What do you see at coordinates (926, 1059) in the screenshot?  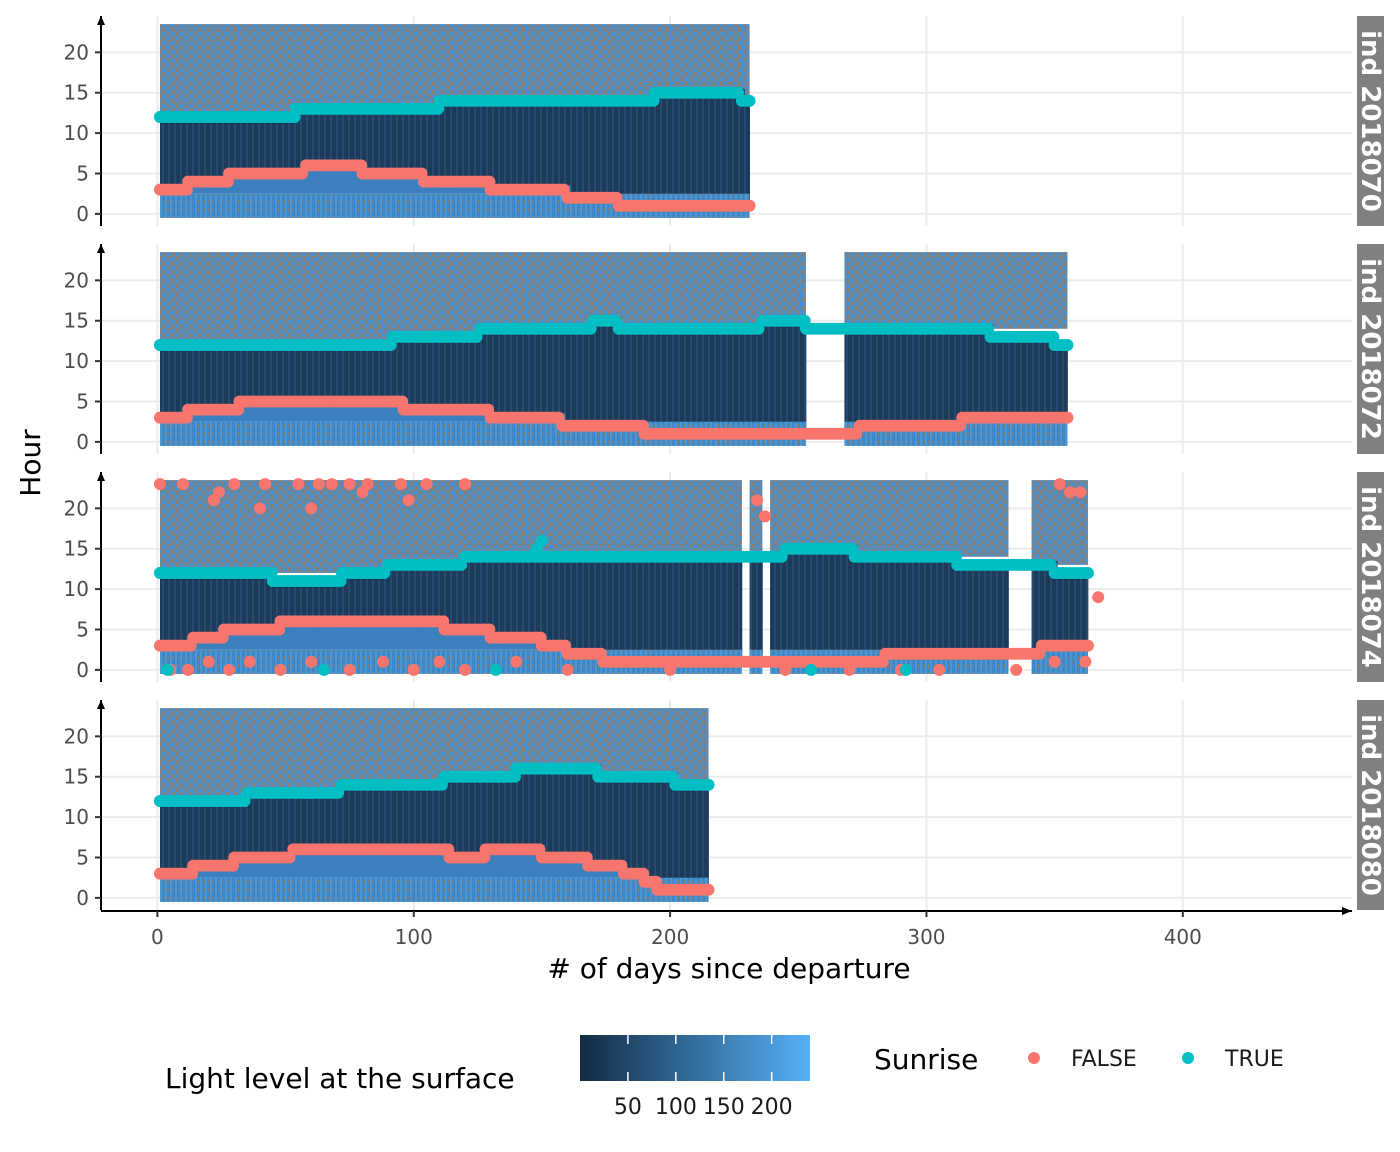 I see `color-legend-title: Sunrise` at bounding box center [926, 1059].